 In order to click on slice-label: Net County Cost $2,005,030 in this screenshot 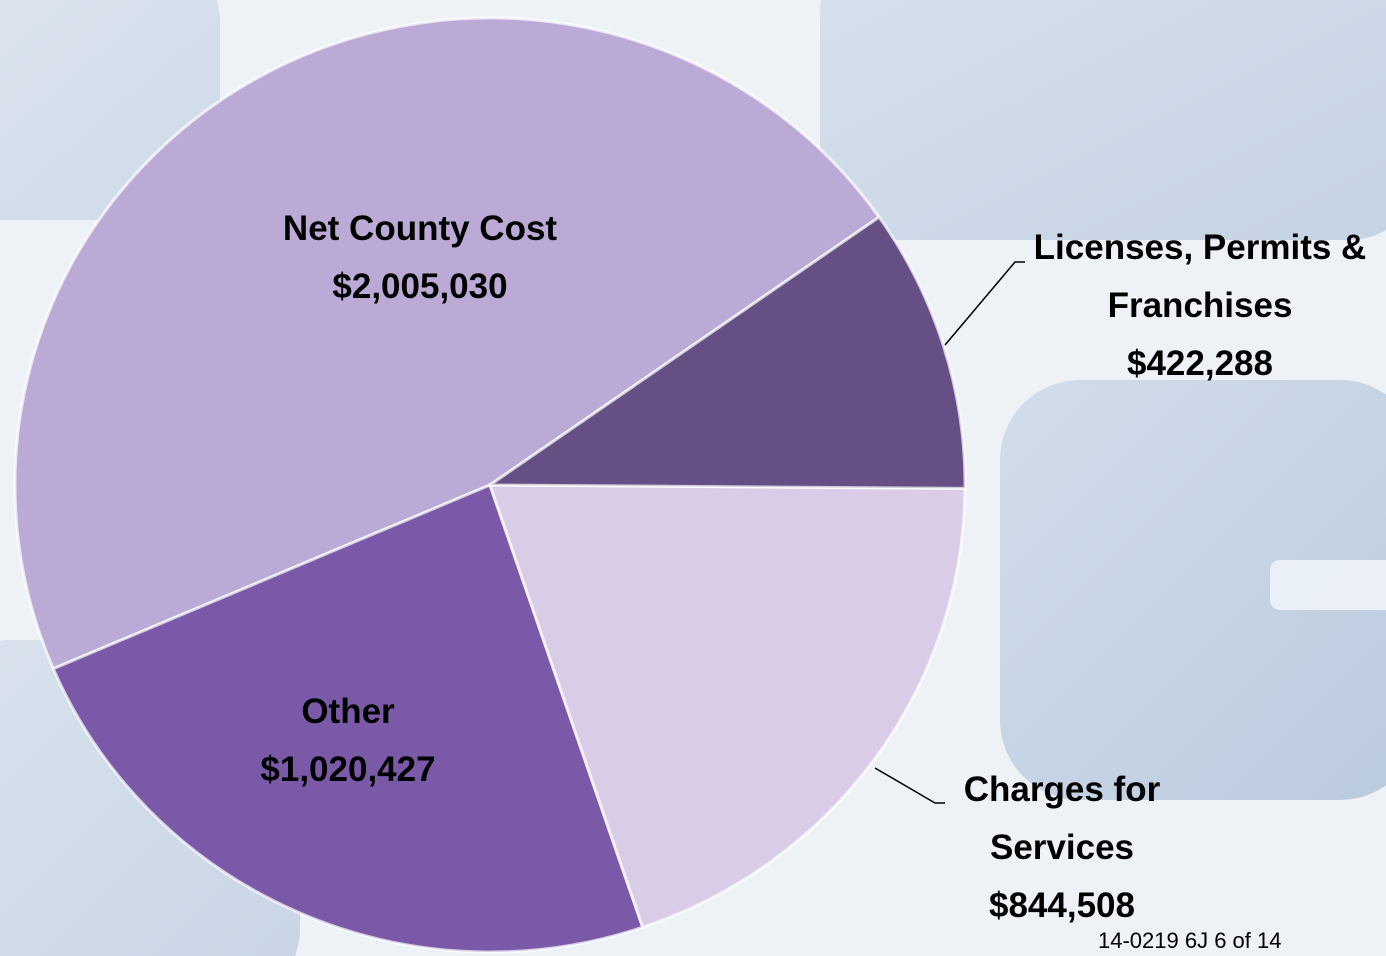, I will do `click(420, 258)`.